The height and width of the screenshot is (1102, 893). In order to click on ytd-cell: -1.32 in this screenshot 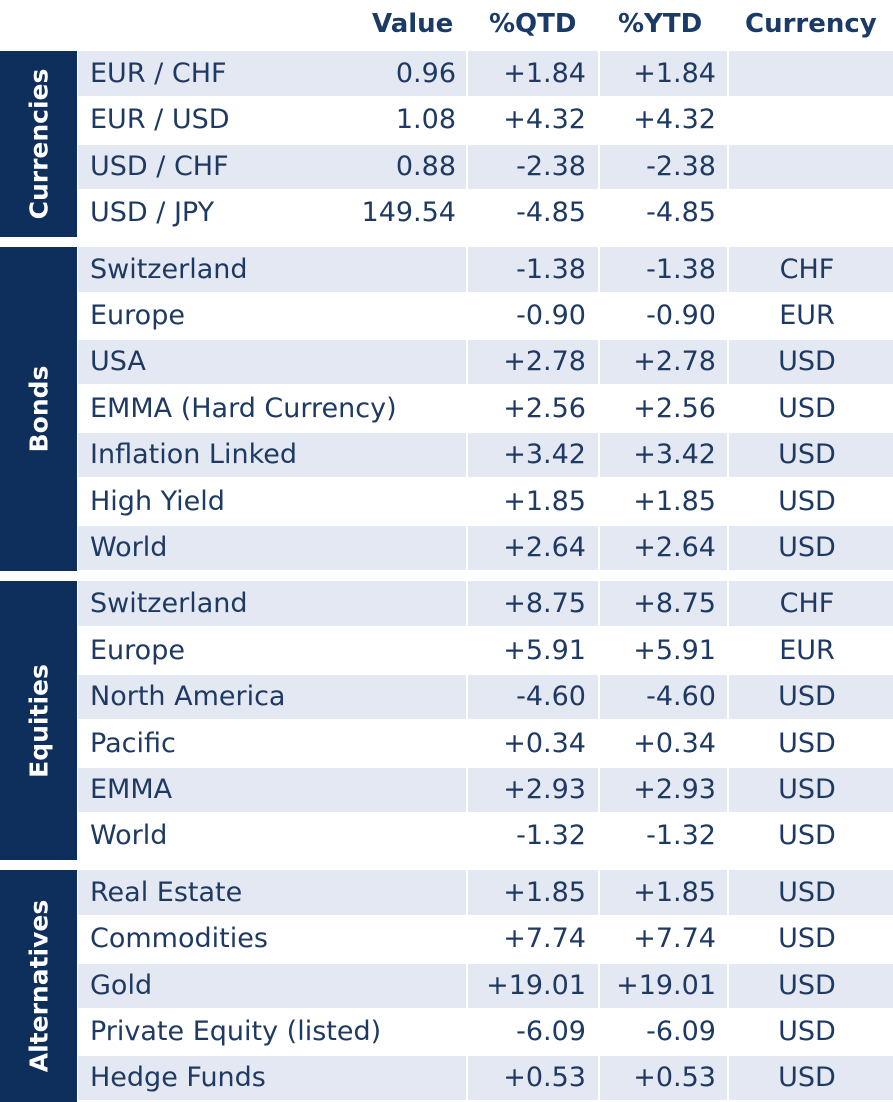, I will do `click(681, 836)`.